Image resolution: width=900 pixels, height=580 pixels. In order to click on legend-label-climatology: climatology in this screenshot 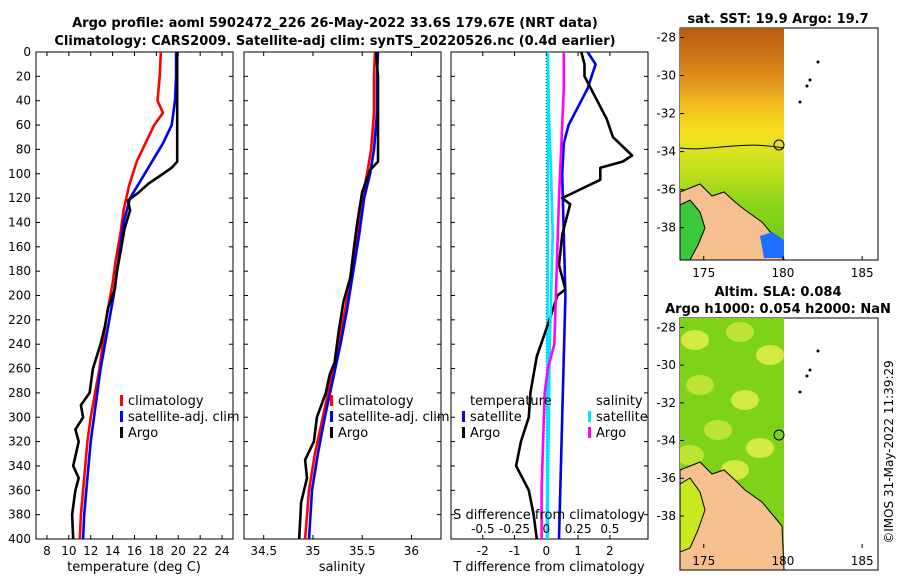, I will do `click(376, 401)`.